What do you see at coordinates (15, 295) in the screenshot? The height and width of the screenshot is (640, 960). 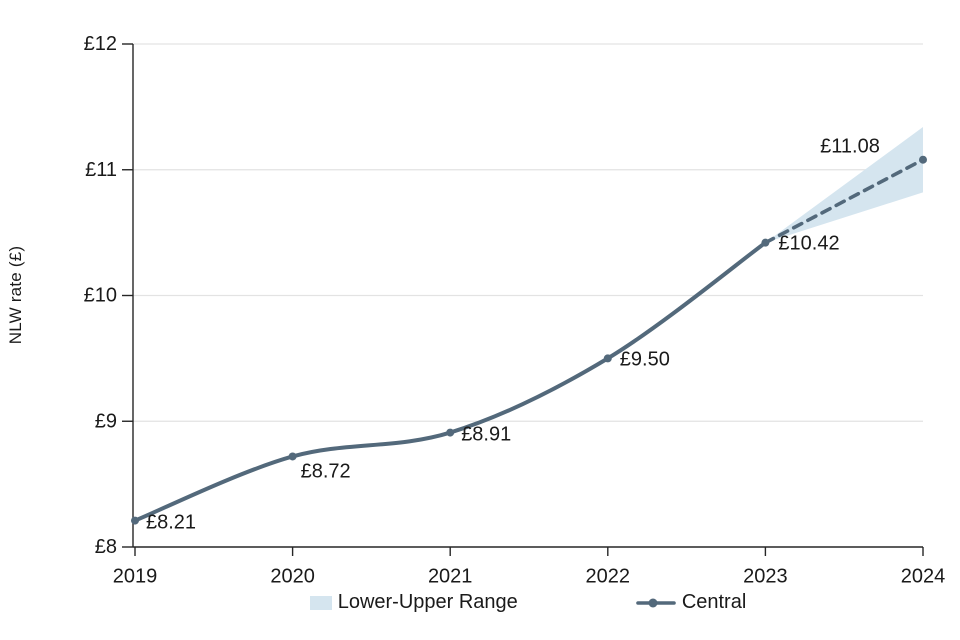 I see `y-axis-title: NLW rate (£)` at bounding box center [15, 295].